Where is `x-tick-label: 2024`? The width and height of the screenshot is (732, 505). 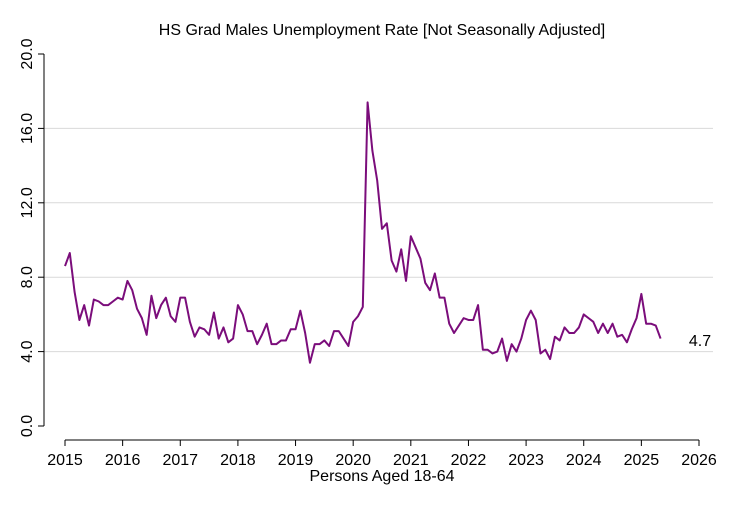 x-tick-label: 2024 is located at coordinates (584, 460).